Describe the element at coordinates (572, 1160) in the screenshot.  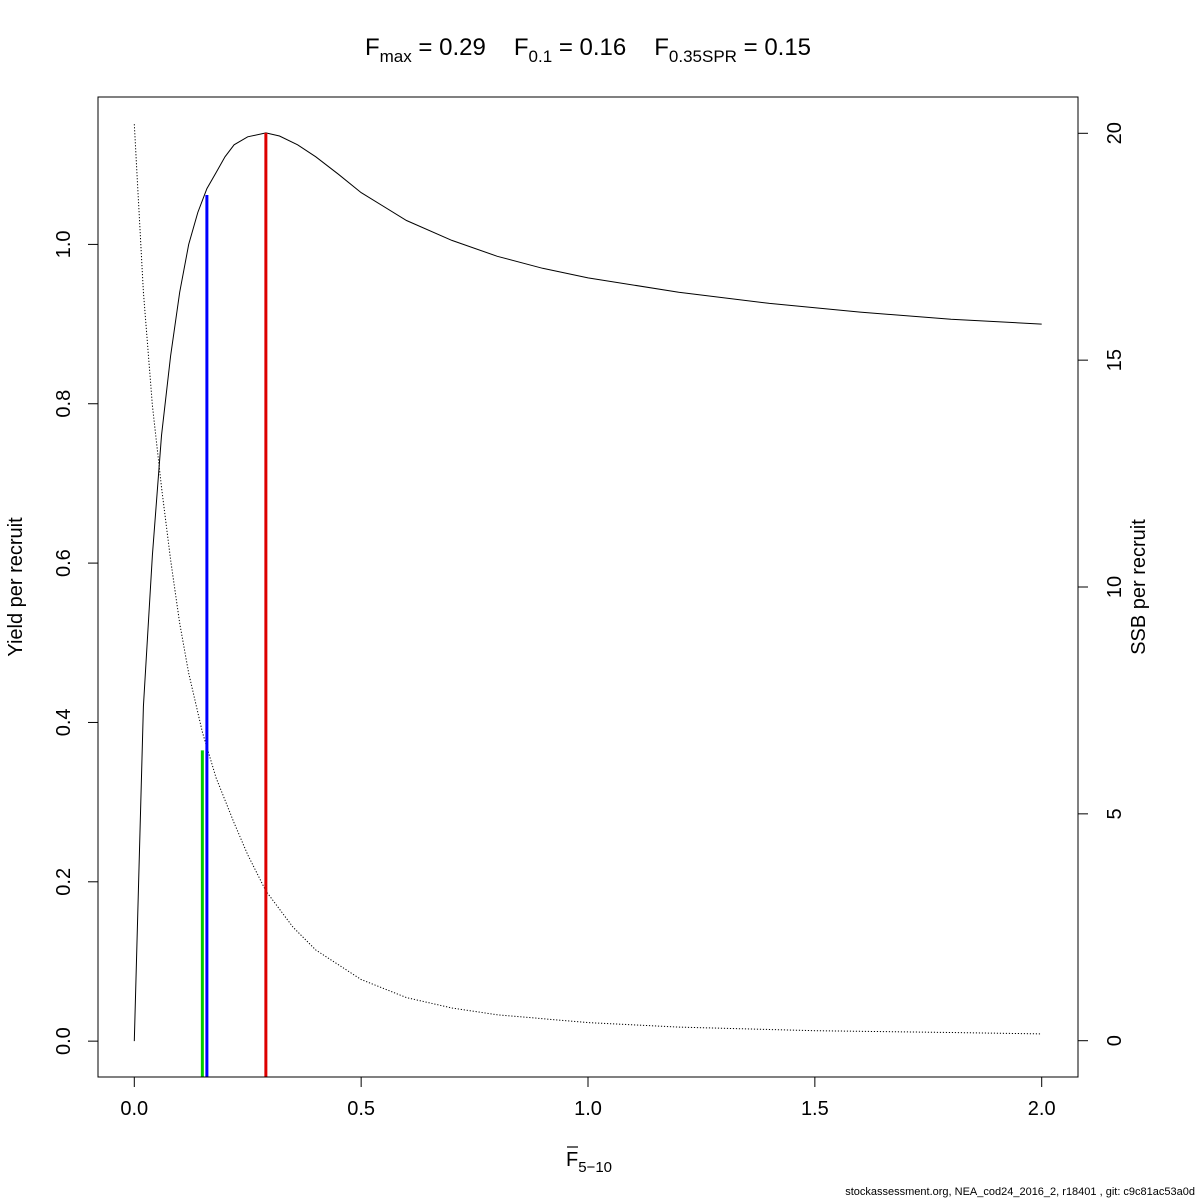
I see `x-axis-title-main: F` at that location.